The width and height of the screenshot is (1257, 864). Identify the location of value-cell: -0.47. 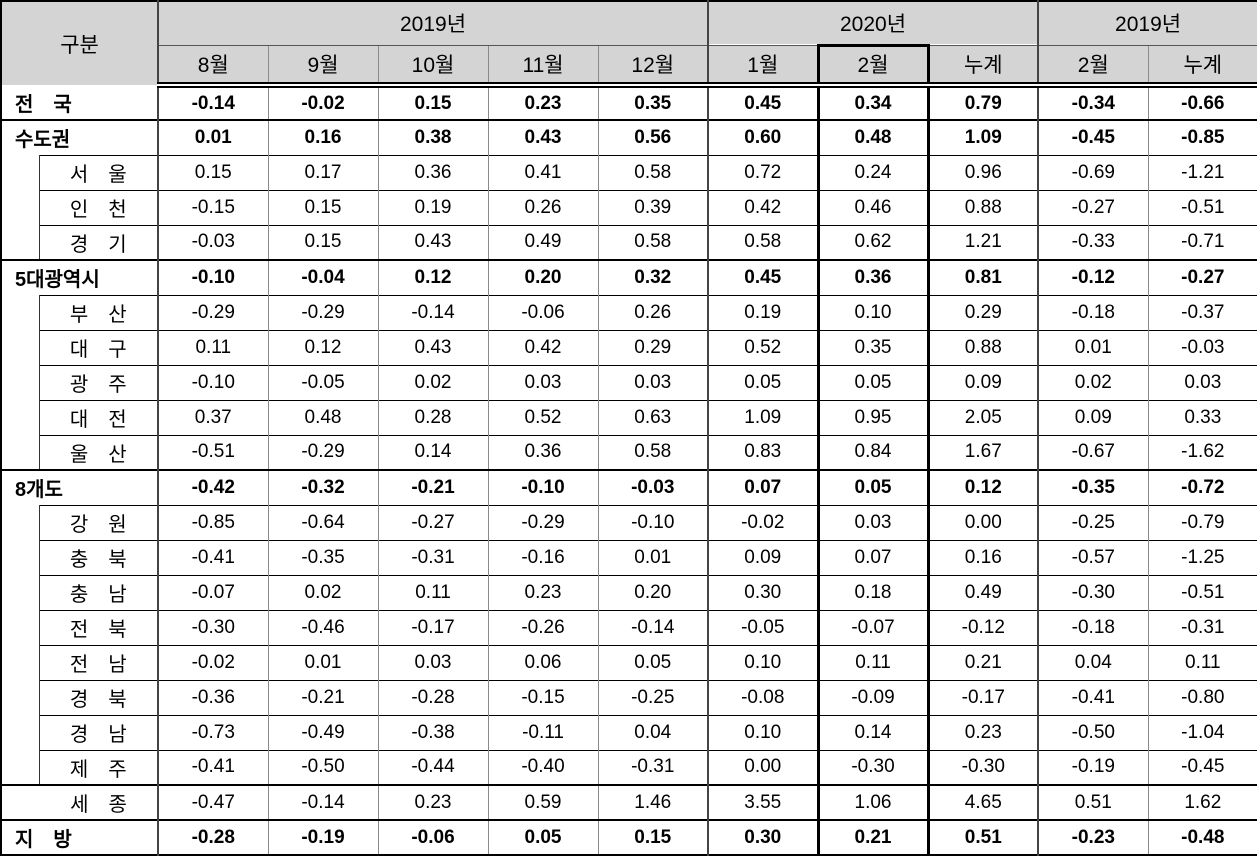
(213, 802).